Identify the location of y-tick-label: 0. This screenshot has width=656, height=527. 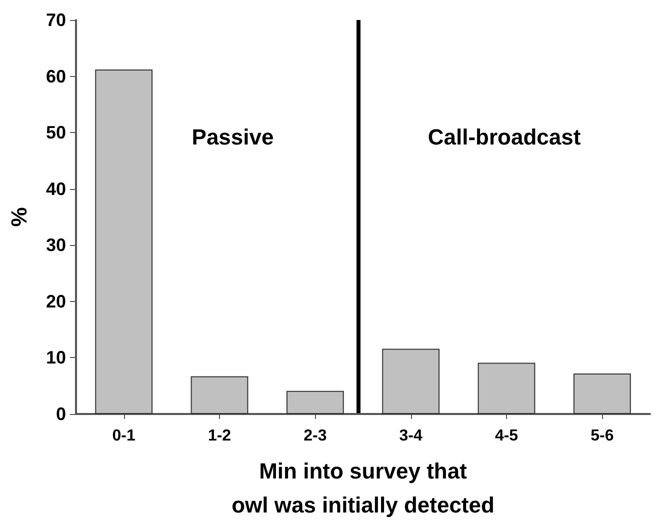
(61, 414).